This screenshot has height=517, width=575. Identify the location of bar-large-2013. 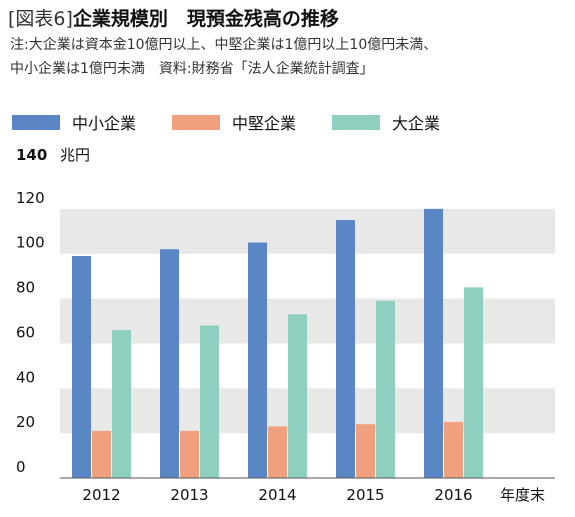
(209, 401).